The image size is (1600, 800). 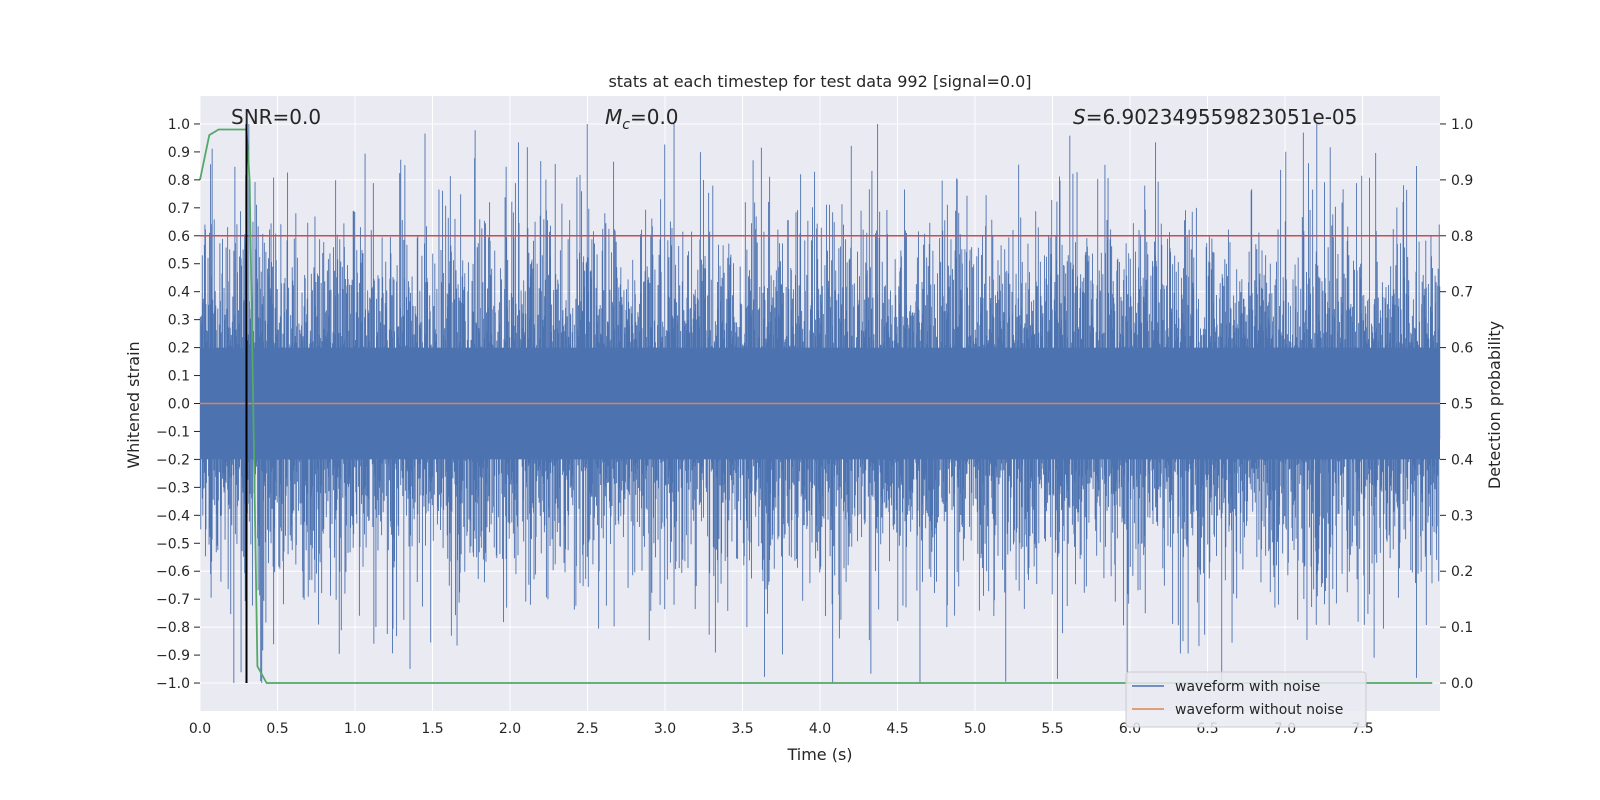 What do you see at coordinates (1462, 237) in the screenshot?
I see `right-y-tick-label: 0.8` at bounding box center [1462, 237].